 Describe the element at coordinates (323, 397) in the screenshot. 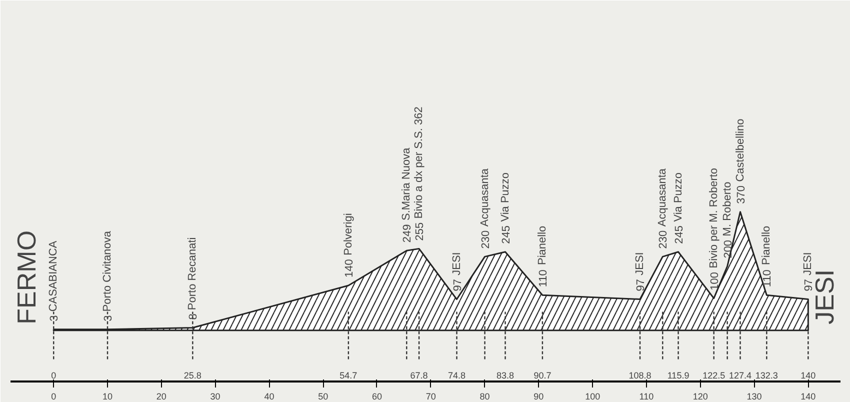

I see `x-tick-label: 50` at that location.